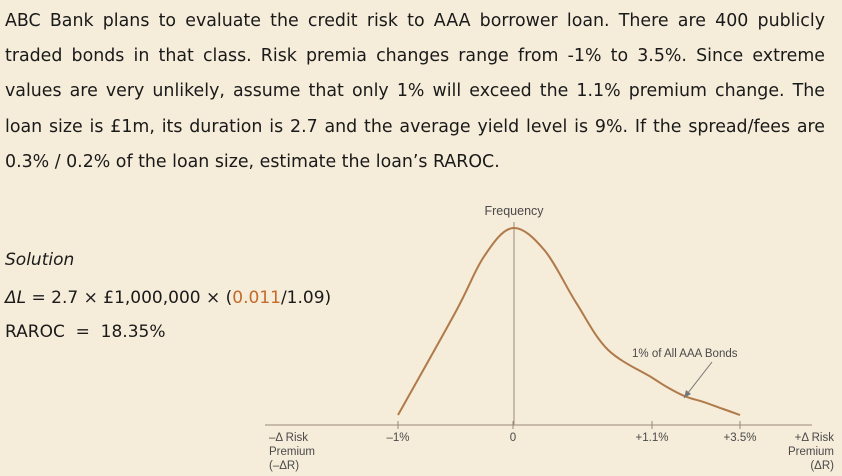 The height and width of the screenshot is (476, 842). What do you see at coordinates (652, 438) in the screenshot?
I see `tick-label-plus-1-1: +1.1%` at bounding box center [652, 438].